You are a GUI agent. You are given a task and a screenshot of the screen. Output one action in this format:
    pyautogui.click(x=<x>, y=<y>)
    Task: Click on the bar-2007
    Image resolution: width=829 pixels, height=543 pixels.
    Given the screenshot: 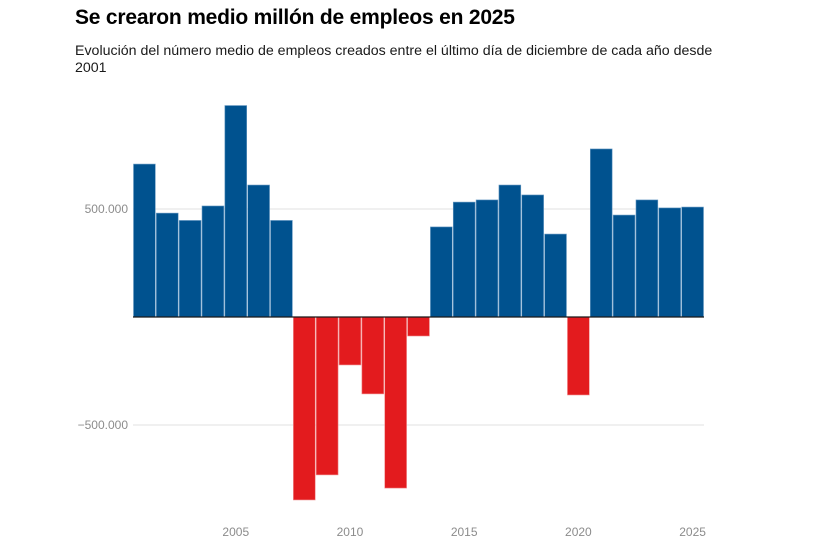 What is the action you would take?
    pyautogui.click(x=281, y=269)
    